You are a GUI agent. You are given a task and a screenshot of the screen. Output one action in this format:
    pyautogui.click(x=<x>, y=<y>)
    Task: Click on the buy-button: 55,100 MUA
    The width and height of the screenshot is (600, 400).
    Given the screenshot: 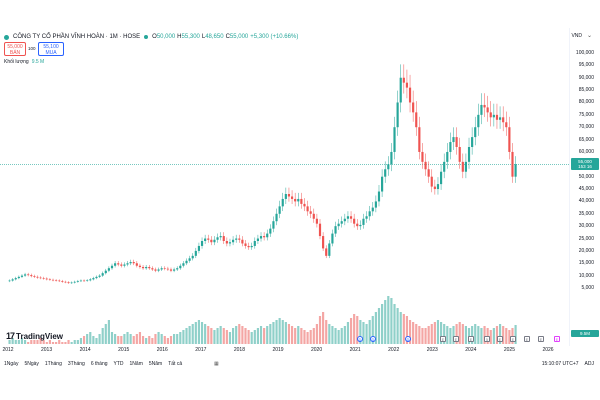 What is the action you would take?
    pyautogui.click(x=51, y=49)
    